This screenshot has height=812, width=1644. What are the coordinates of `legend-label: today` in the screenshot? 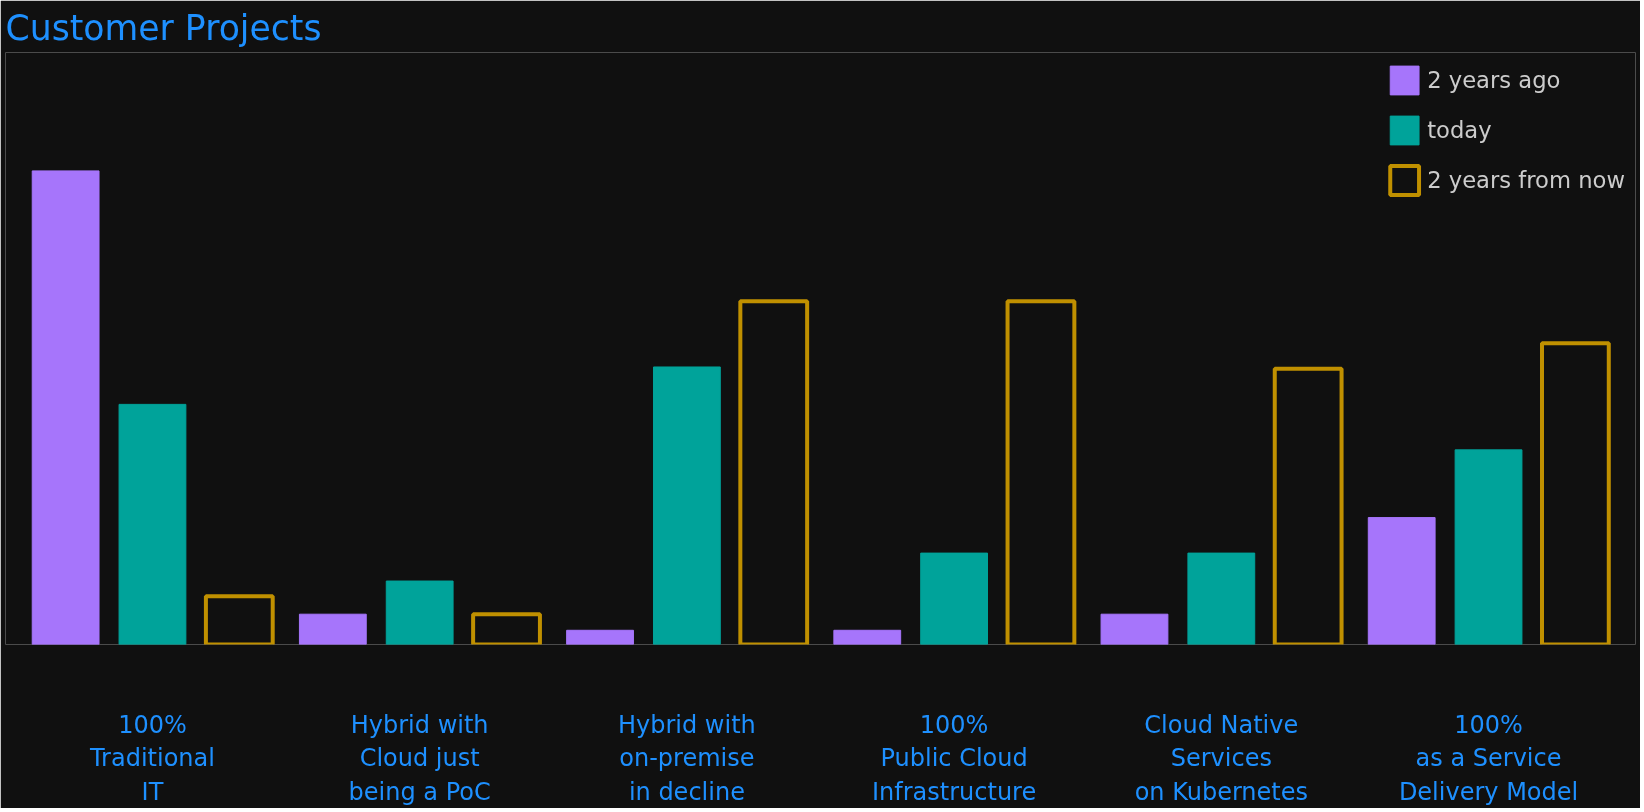 It's located at (1459, 130).